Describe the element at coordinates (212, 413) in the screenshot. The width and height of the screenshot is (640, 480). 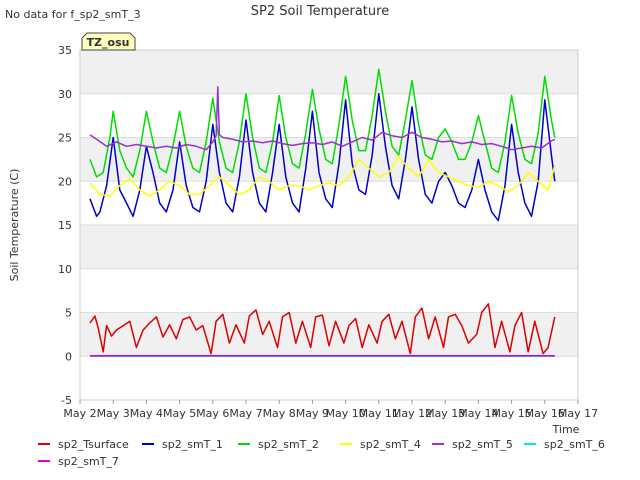
I see `x-tick-label: May 6` at that location.